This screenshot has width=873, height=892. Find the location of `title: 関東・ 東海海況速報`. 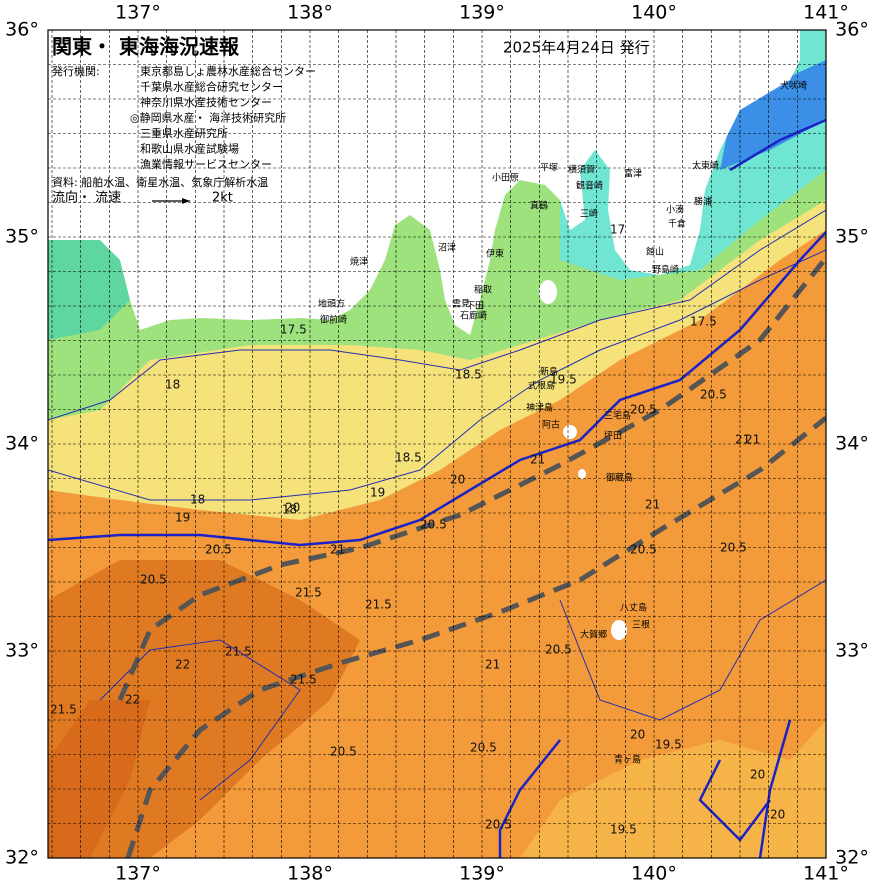

title: 関東・ 東海海況速報 is located at coordinates (146, 47).